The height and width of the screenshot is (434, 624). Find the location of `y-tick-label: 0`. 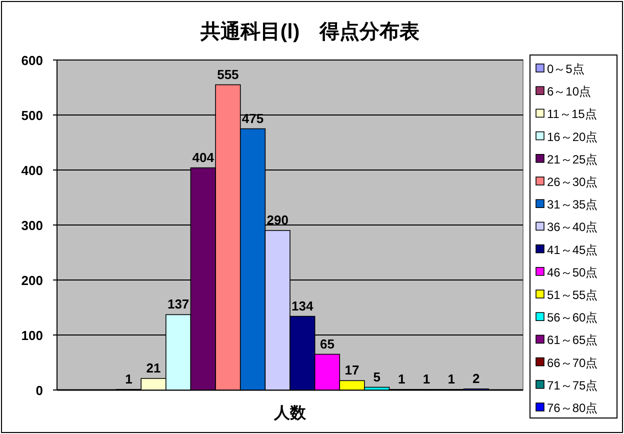

y-tick-label: 0 is located at coordinates (39, 390).